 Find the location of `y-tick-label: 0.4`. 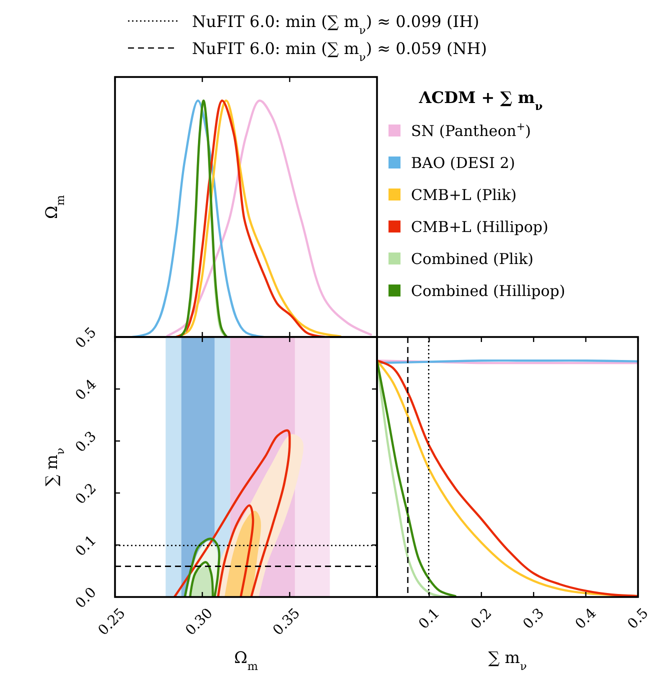

y-tick-label: 0.4 is located at coordinates (86, 390).